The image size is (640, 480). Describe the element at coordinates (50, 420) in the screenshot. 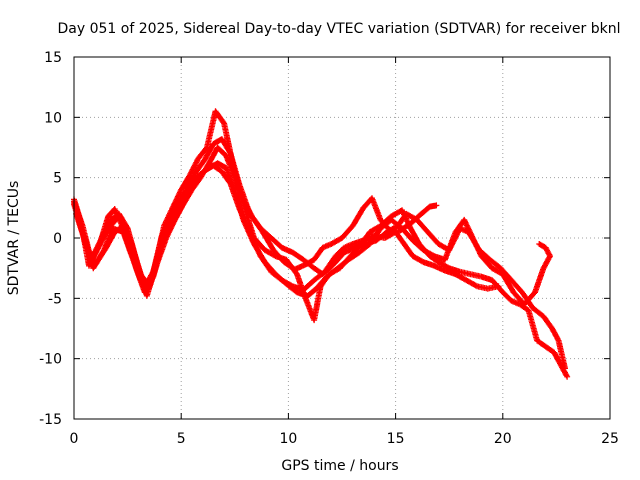

I see `y-tick-label: -15` at that location.